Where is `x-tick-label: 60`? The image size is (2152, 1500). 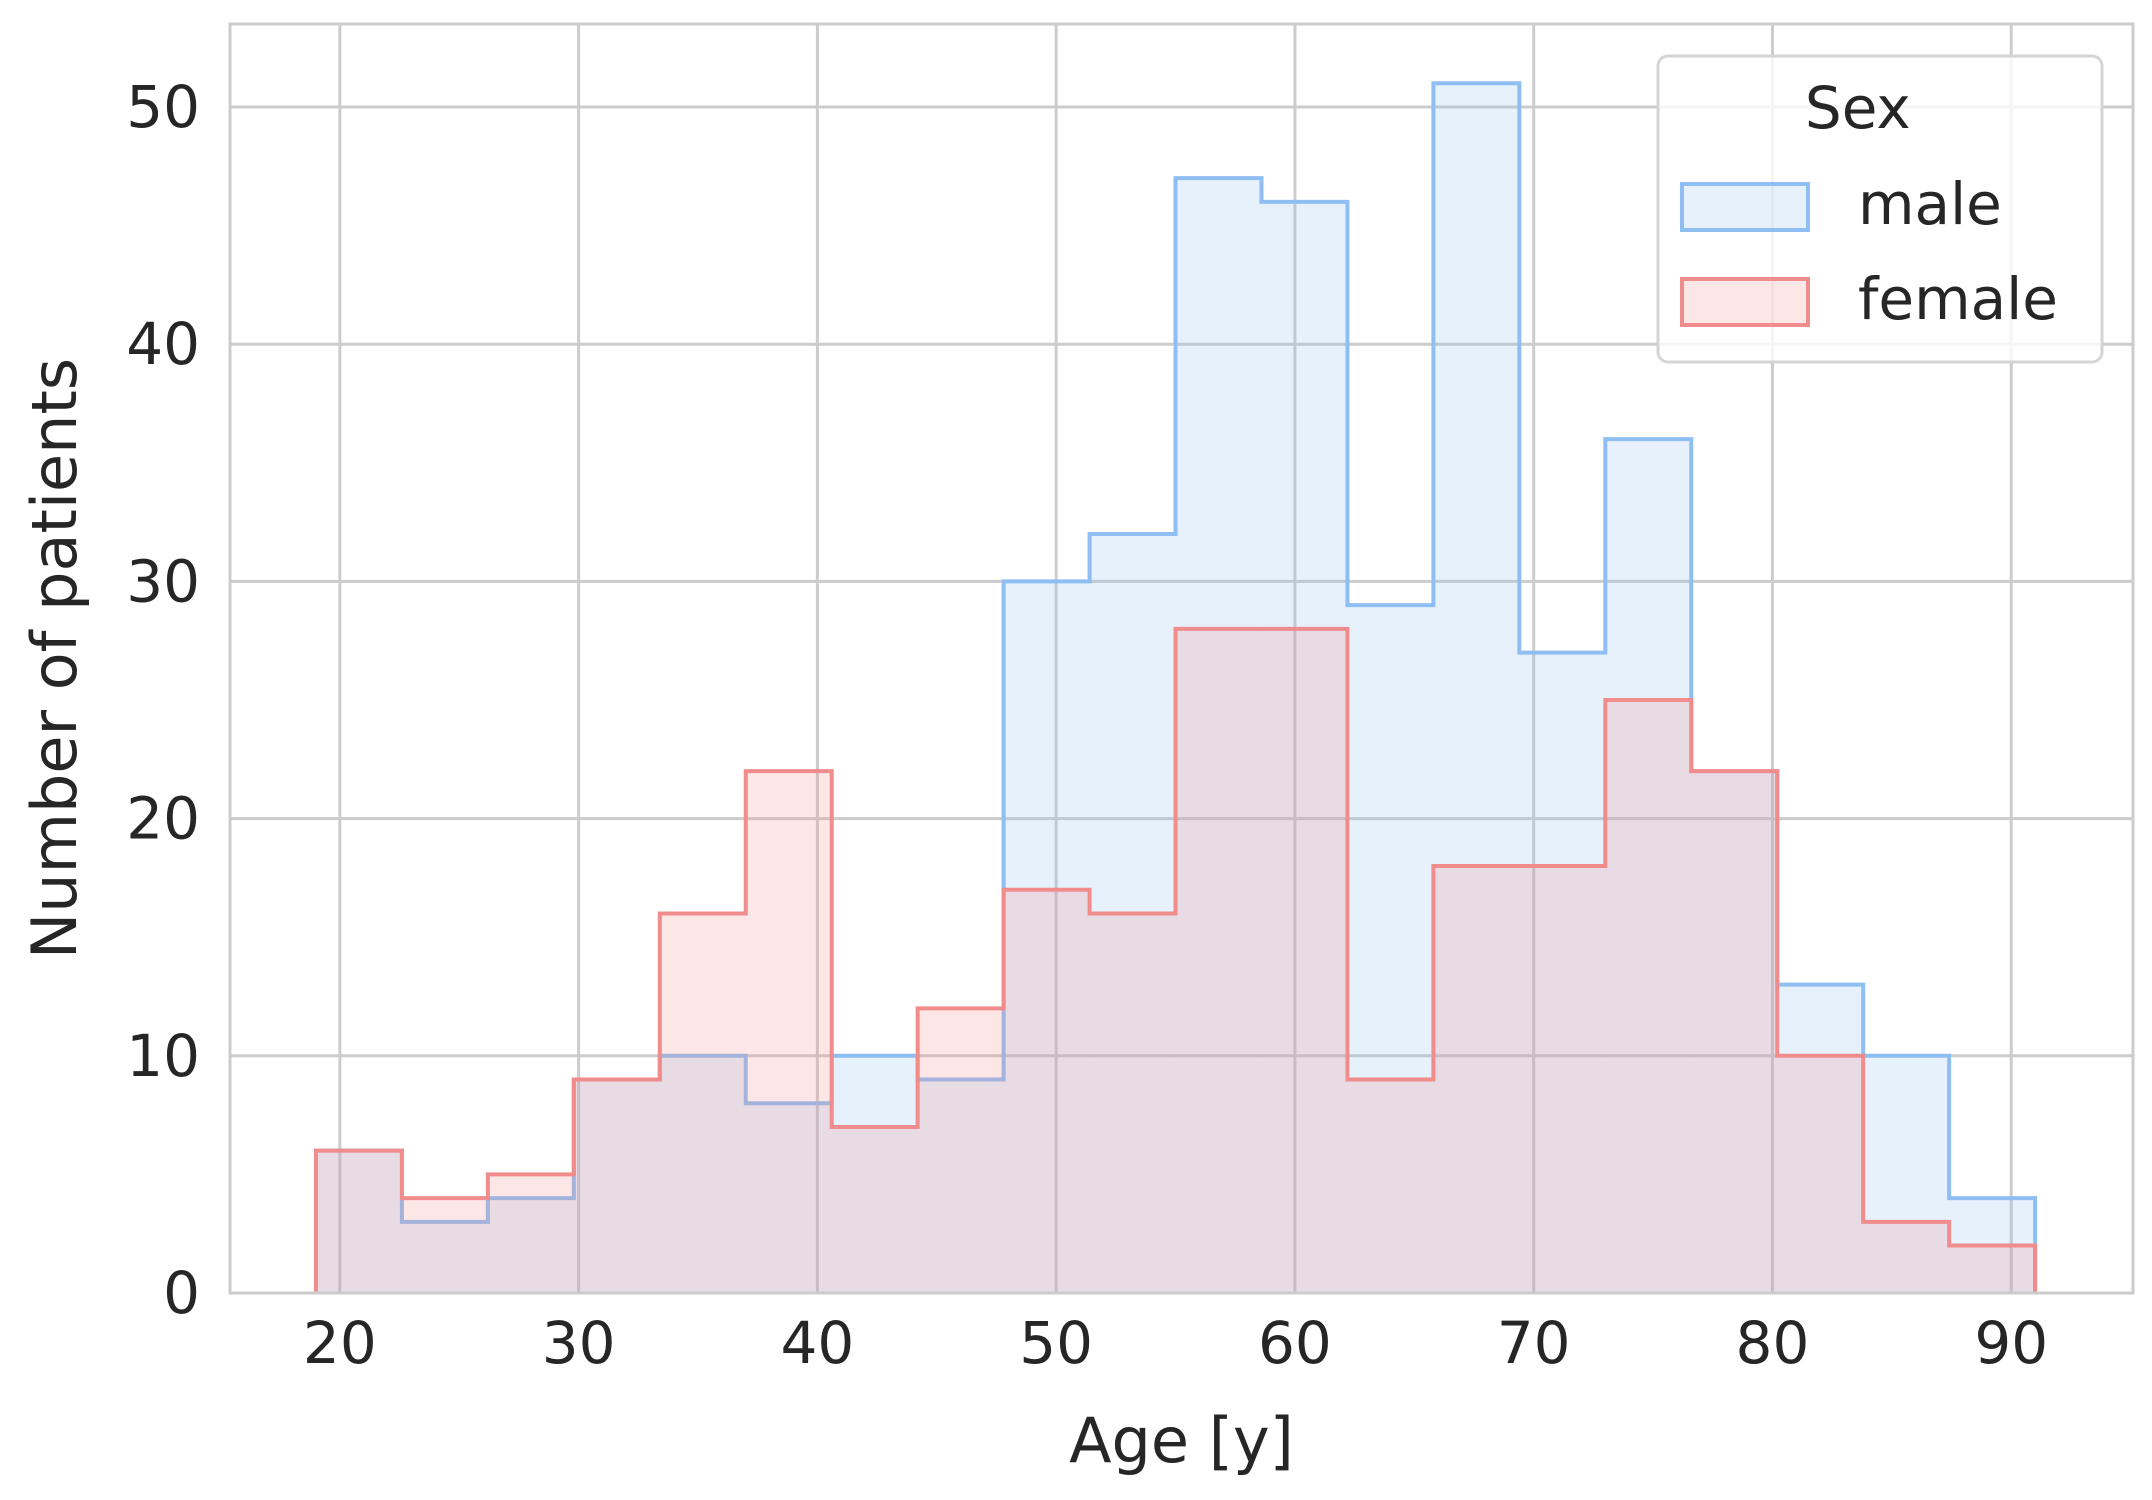 x-tick-label: 60 is located at coordinates (1295, 1343).